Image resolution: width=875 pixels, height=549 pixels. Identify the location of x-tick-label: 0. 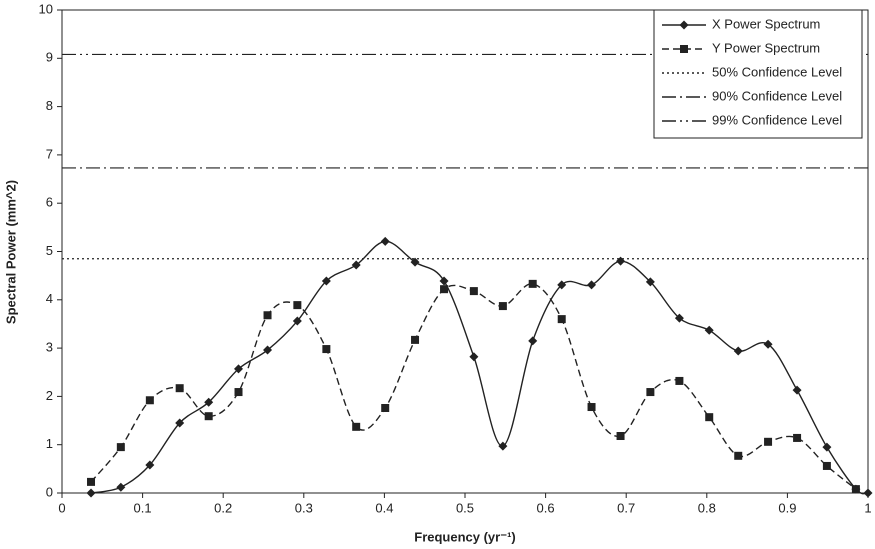
(61, 507).